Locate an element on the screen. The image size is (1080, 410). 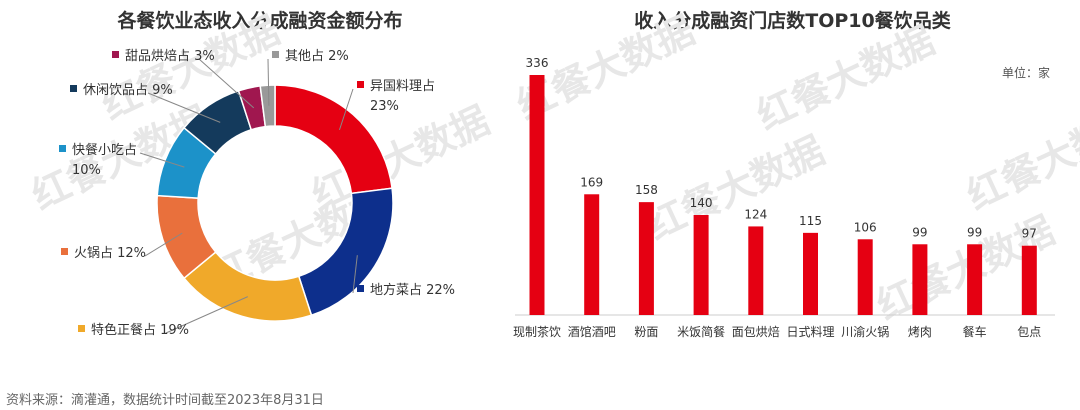
category-label: 日式料理 is located at coordinates (810, 332).